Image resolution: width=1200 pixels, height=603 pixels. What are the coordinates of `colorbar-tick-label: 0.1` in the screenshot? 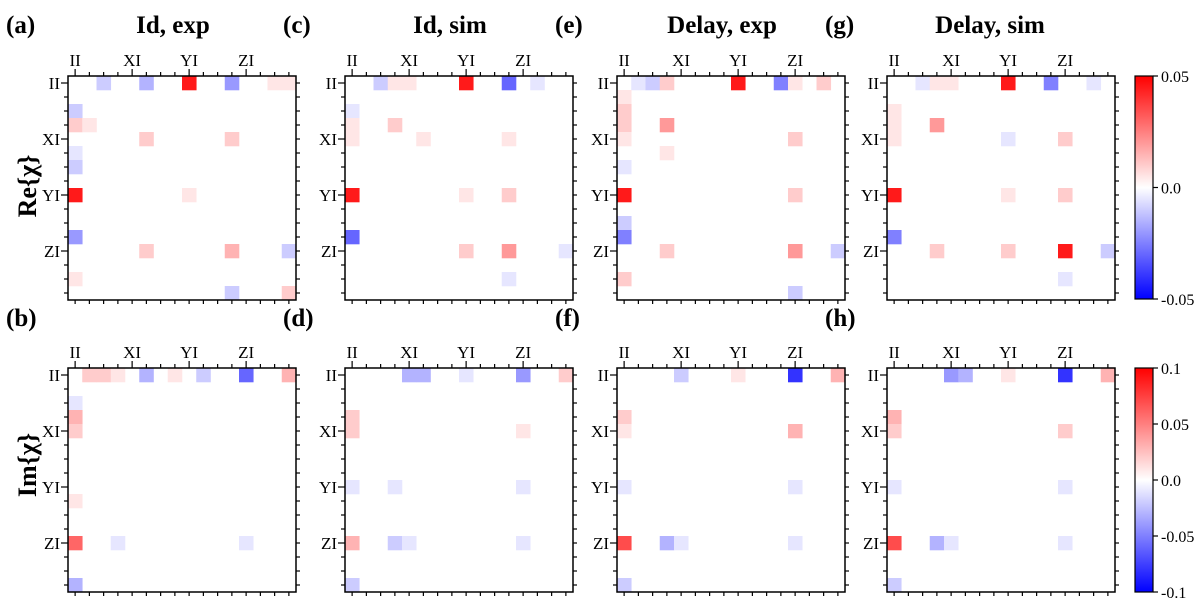 It's located at (1171, 369).